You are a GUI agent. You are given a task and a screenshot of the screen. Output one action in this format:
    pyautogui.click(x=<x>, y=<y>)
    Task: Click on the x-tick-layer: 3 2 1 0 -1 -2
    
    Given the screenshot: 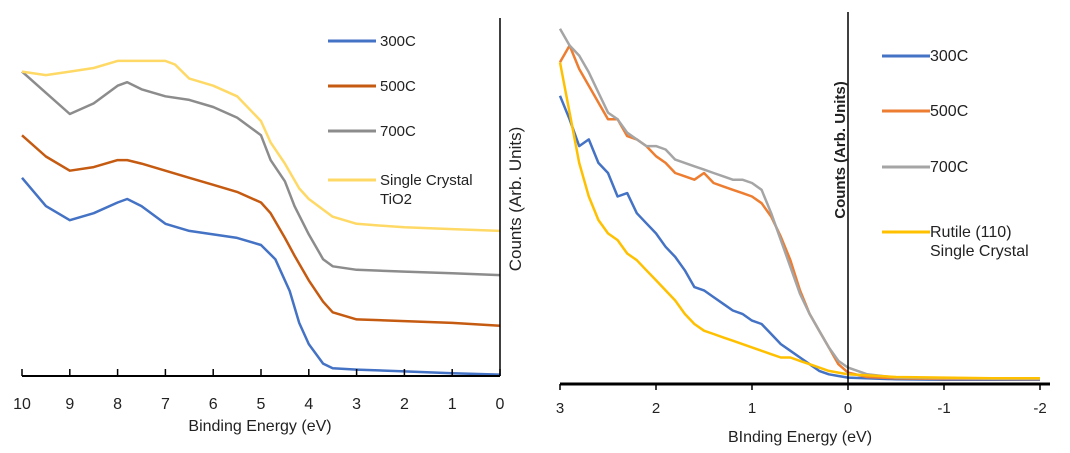 What is the action you would take?
    pyautogui.click(x=801, y=400)
    